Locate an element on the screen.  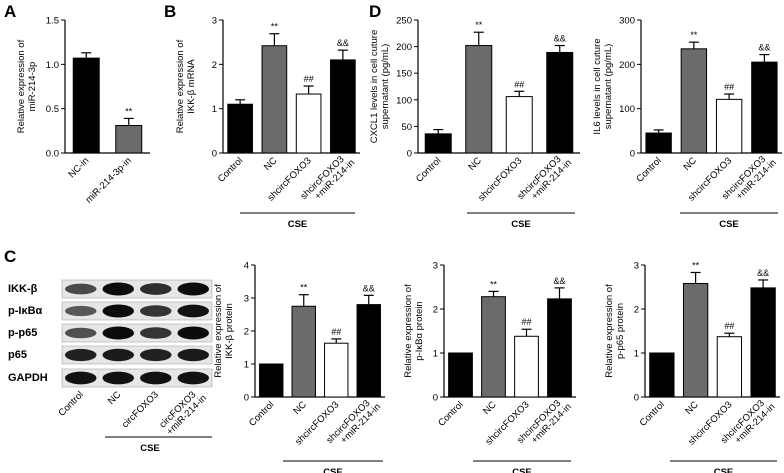
y-tick-label: 0.5 is located at coordinates (52, 109).